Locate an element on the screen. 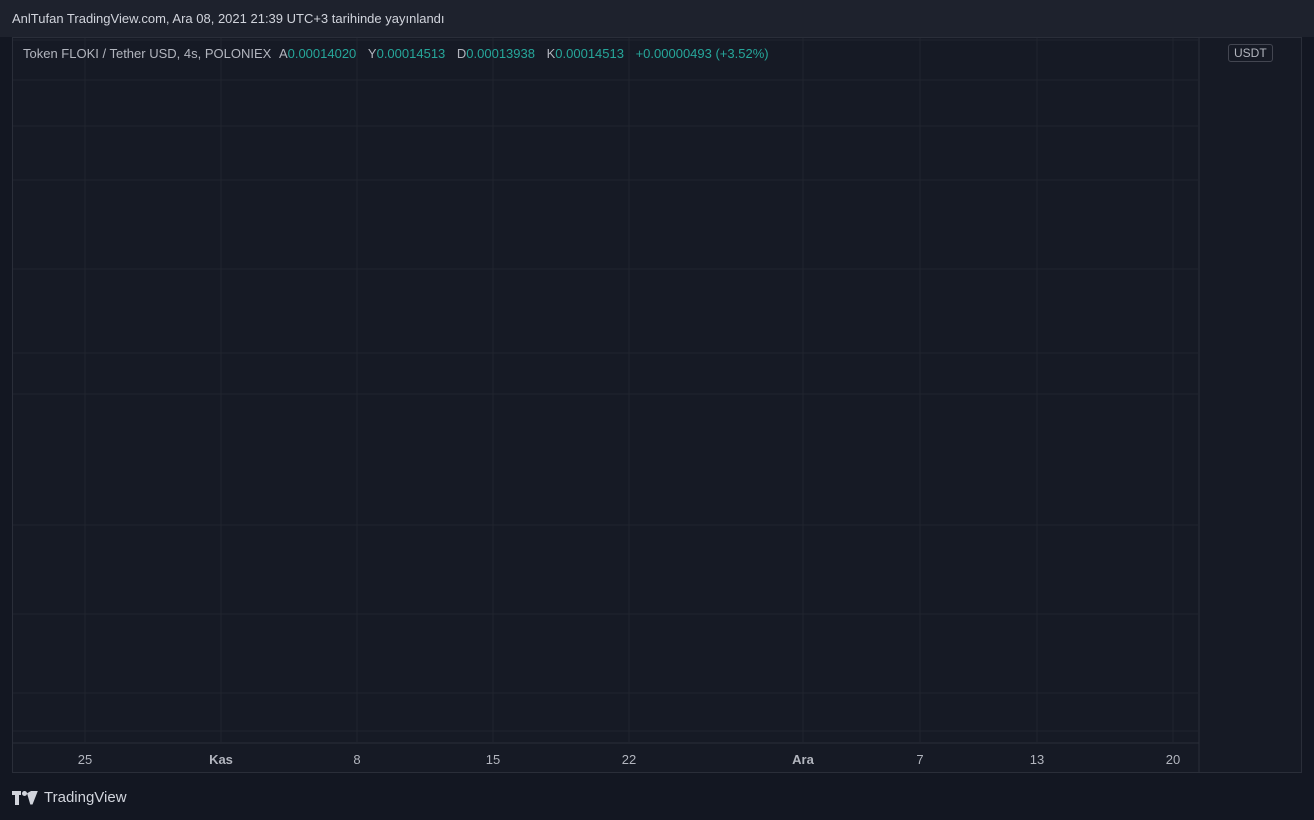 This screenshot has height=820, width=1314. time-tick-label: 7 is located at coordinates (919, 759).